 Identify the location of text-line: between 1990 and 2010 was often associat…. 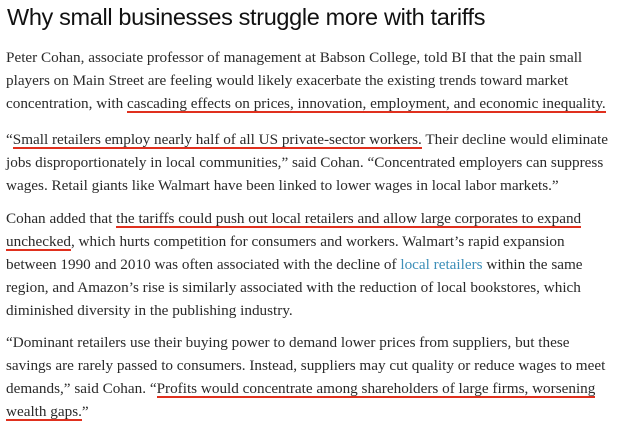
(321, 264).